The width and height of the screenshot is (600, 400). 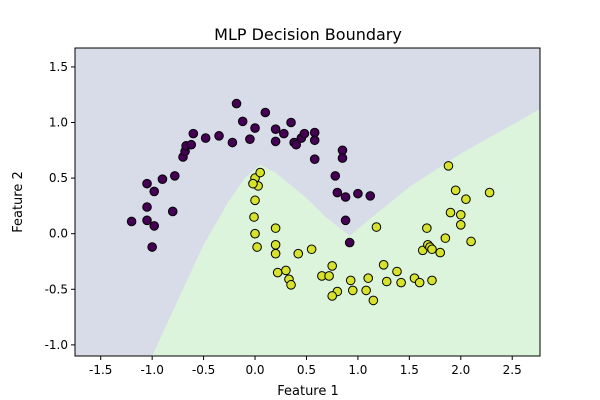 What do you see at coordinates (308, 391) in the screenshot?
I see `x-axis-label: Feature 1` at bounding box center [308, 391].